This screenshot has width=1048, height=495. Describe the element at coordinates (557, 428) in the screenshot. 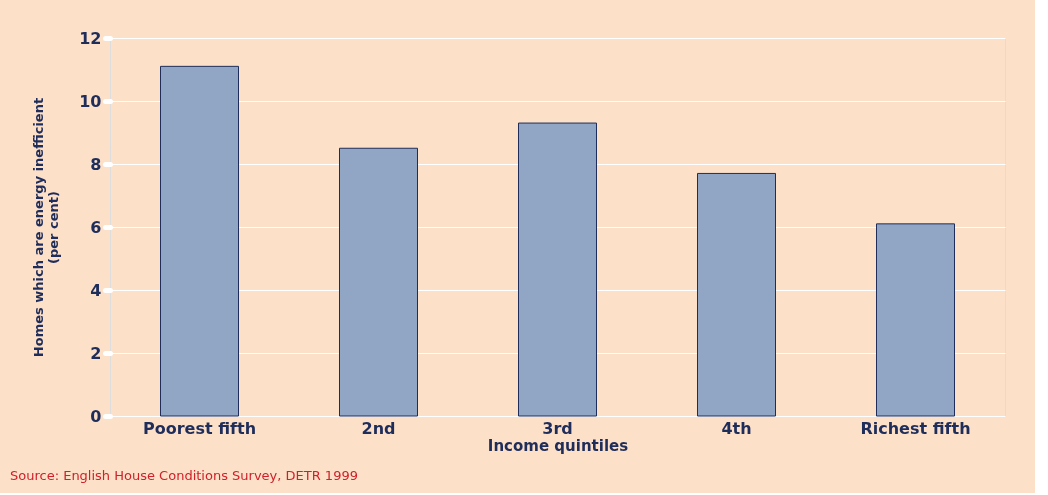

I see `x-tick-label: 3rd` at that location.